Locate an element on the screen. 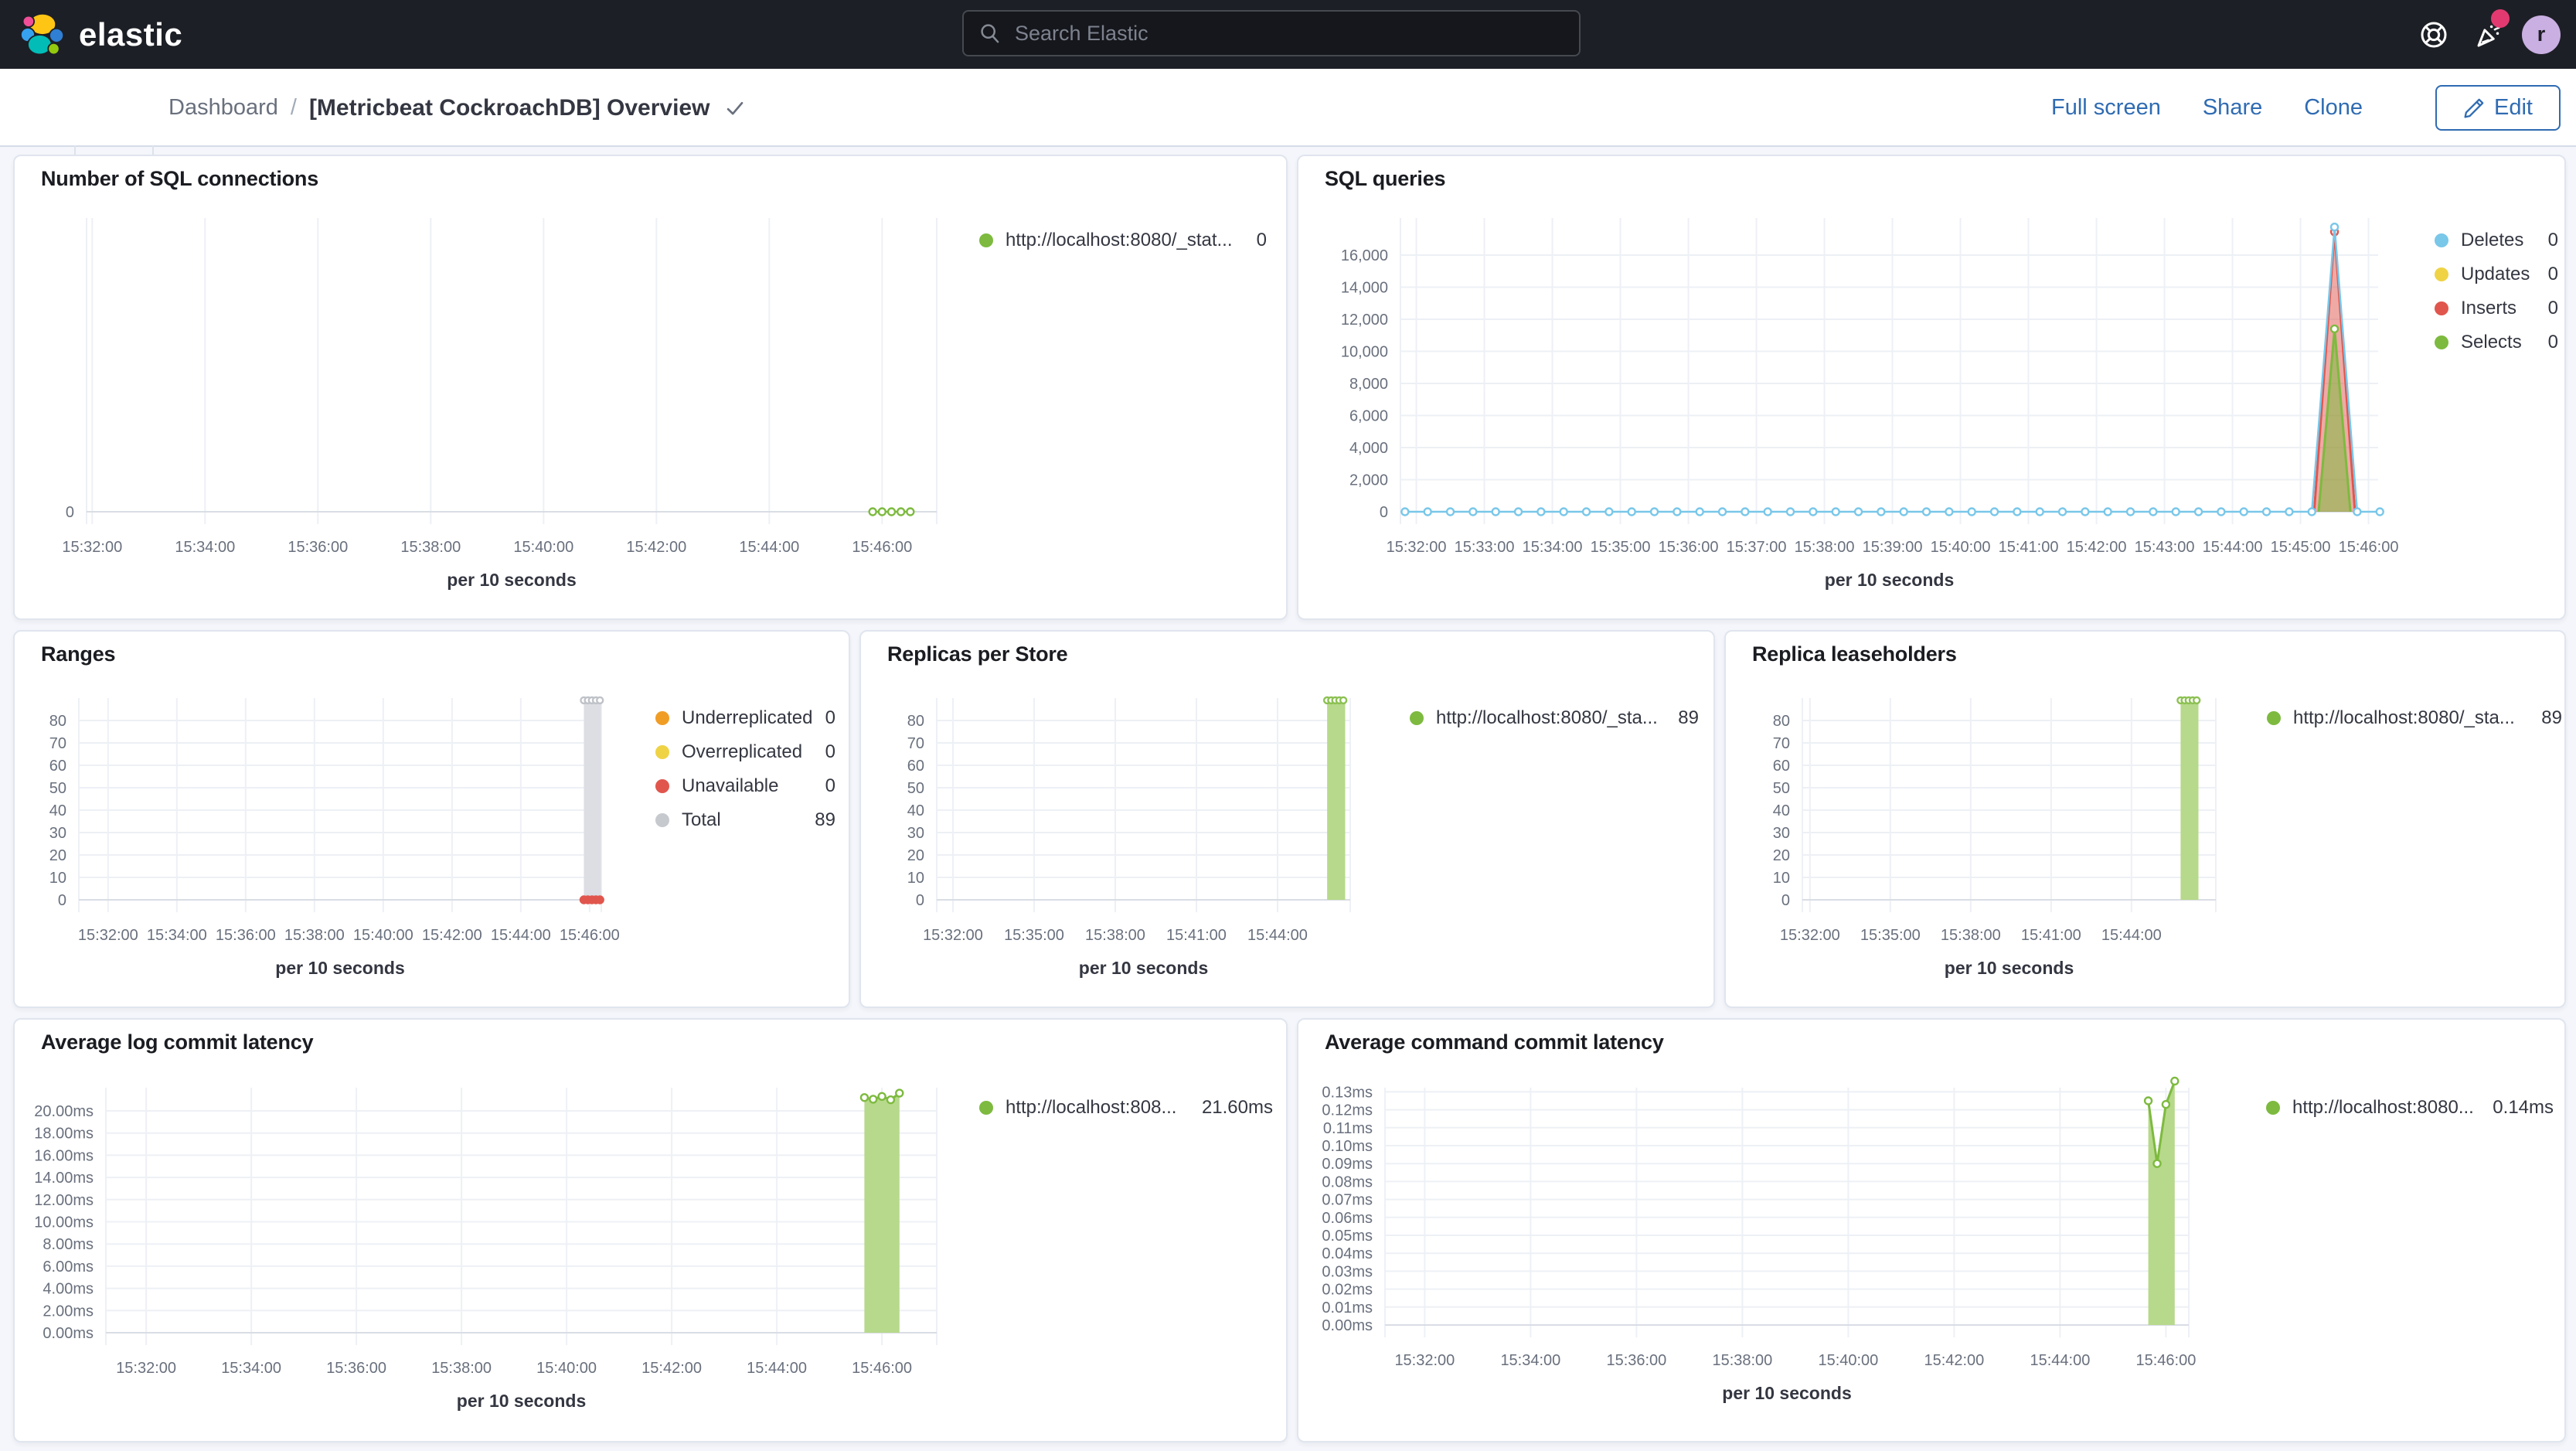 This screenshot has height=1451, width=2576. legend-item: Overreplicated 0 is located at coordinates (745, 752).